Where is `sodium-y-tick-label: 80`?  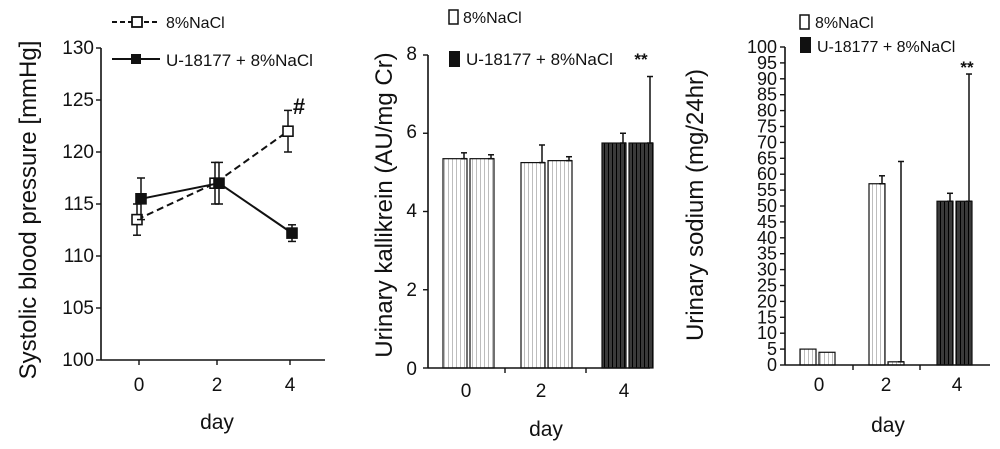
sodium-y-tick-label: 80 is located at coordinates (767, 111).